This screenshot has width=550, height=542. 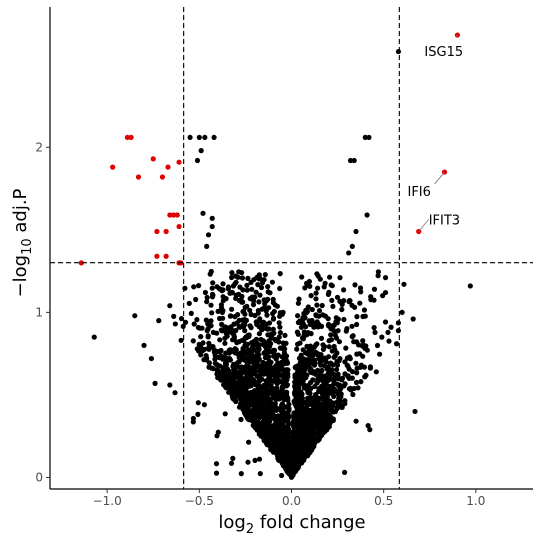 I want to click on x-tick-label: −1.0, so click(x=107, y=501).